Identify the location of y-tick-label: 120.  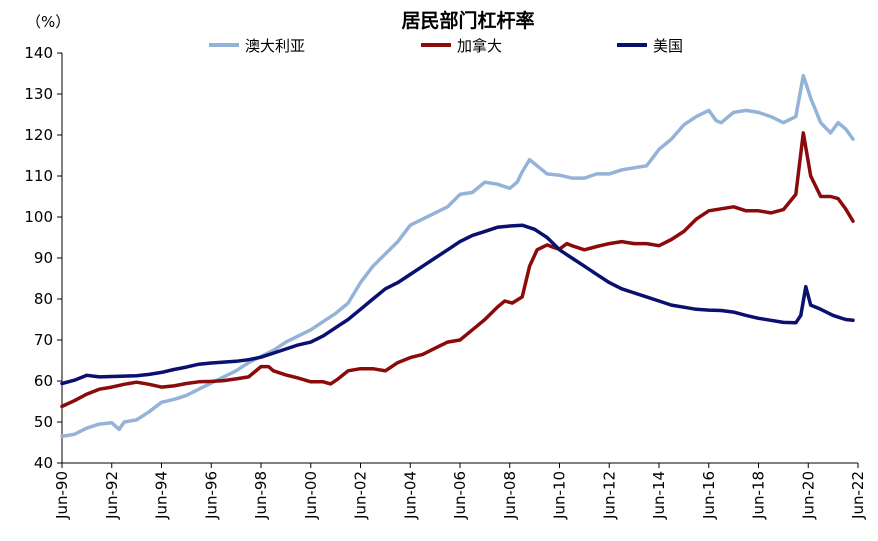
(38, 135).